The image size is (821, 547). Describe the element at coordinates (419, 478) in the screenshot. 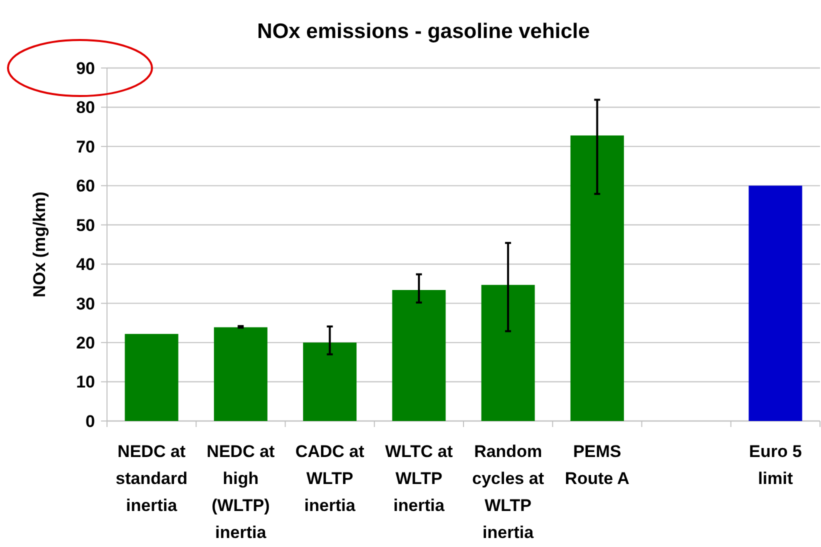

I see `x-tick-label: WLTC at WLTP inertia` at that location.